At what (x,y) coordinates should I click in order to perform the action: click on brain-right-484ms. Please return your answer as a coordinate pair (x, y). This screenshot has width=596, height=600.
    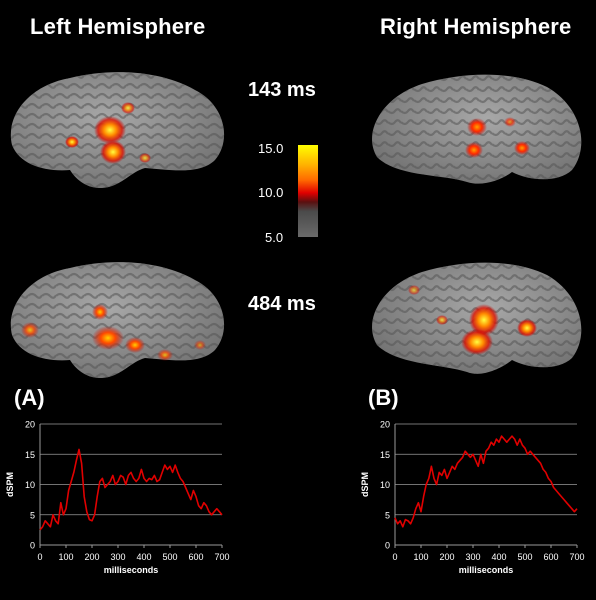
    Looking at the image, I should click on (477, 318).